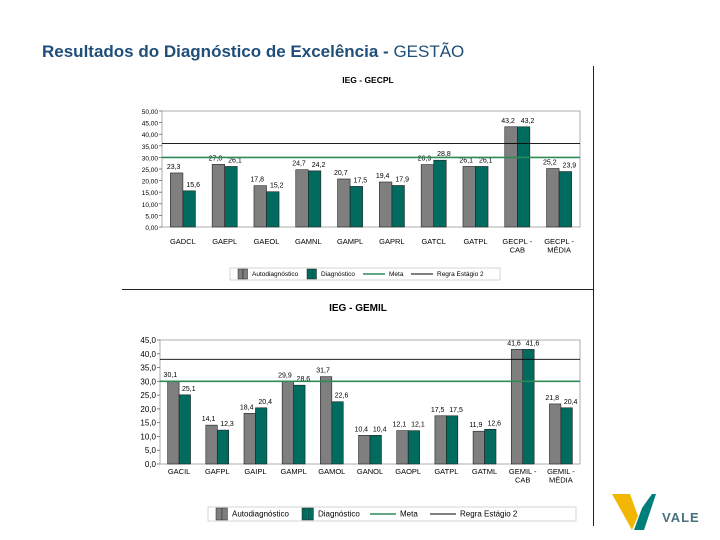 This screenshot has height=540, width=720. Describe the element at coordinates (408, 471) in the screenshot. I see `x-category-label: GAOPL` at that location.